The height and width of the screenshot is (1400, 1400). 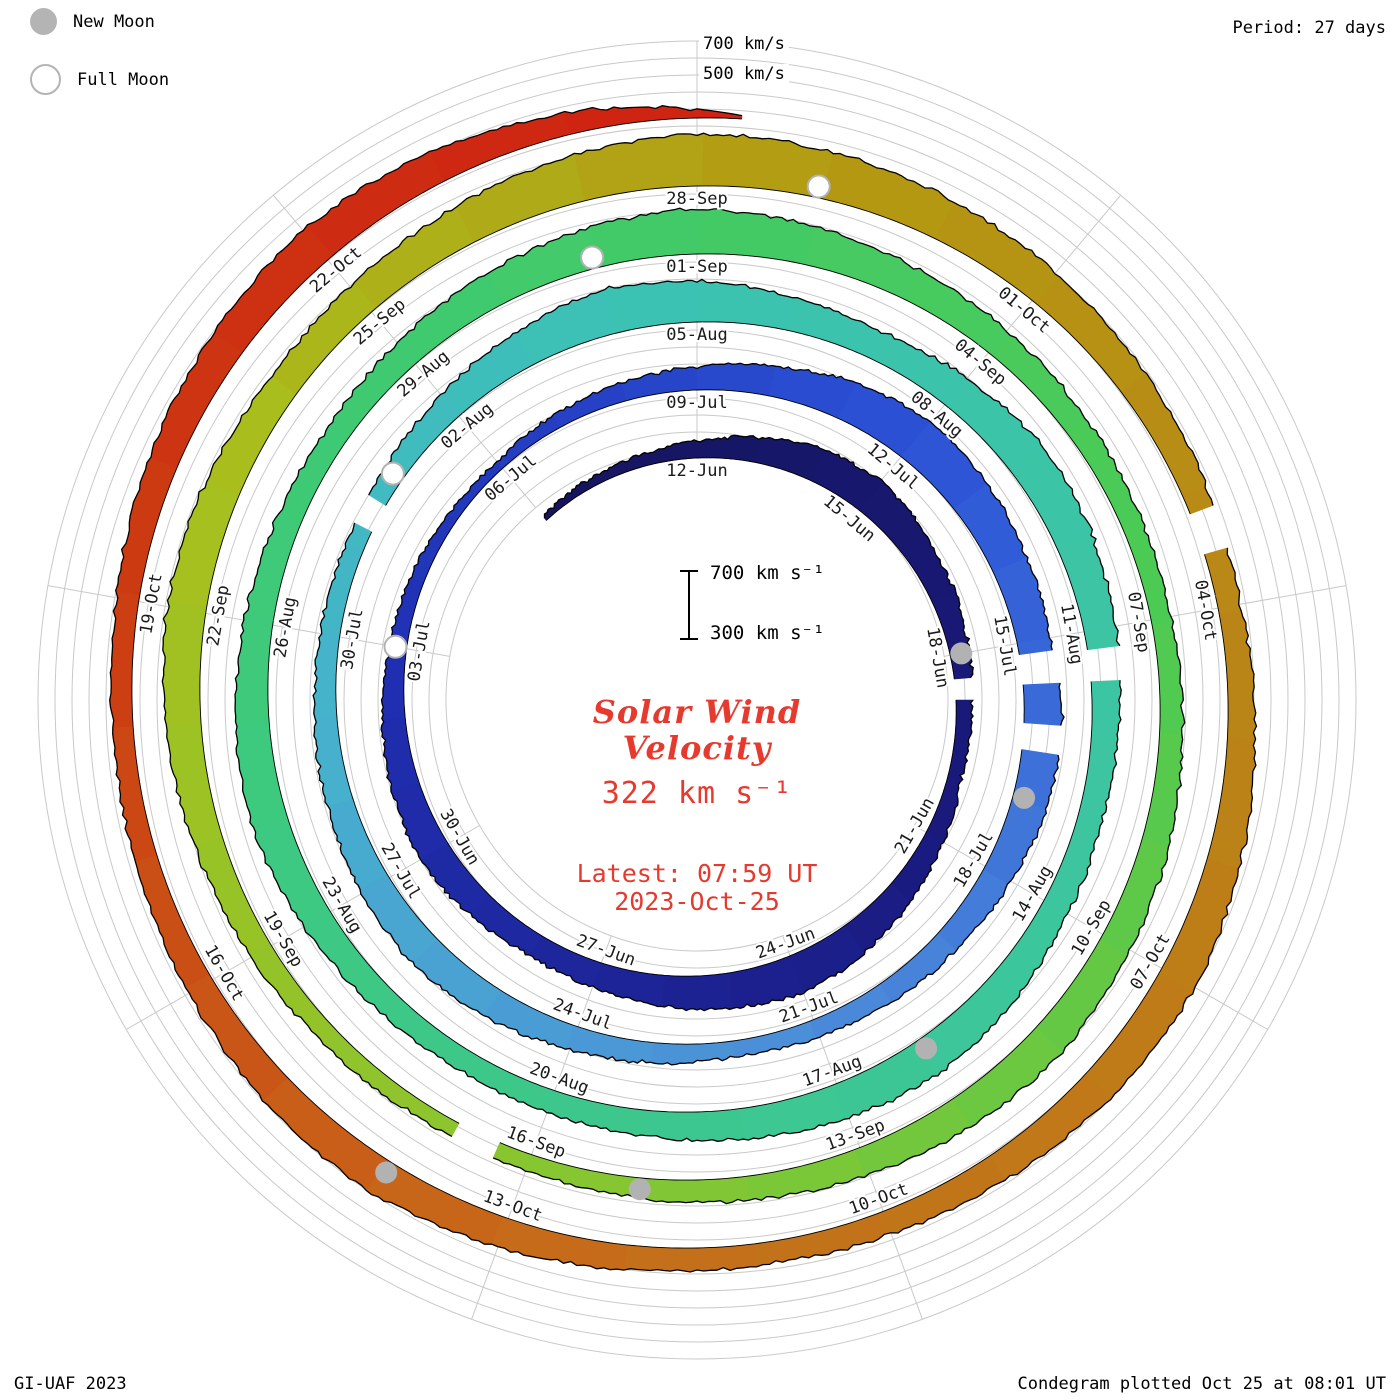 What do you see at coordinates (696, 199) in the screenshot?
I see `date-label: 28-Sep` at bounding box center [696, 199].